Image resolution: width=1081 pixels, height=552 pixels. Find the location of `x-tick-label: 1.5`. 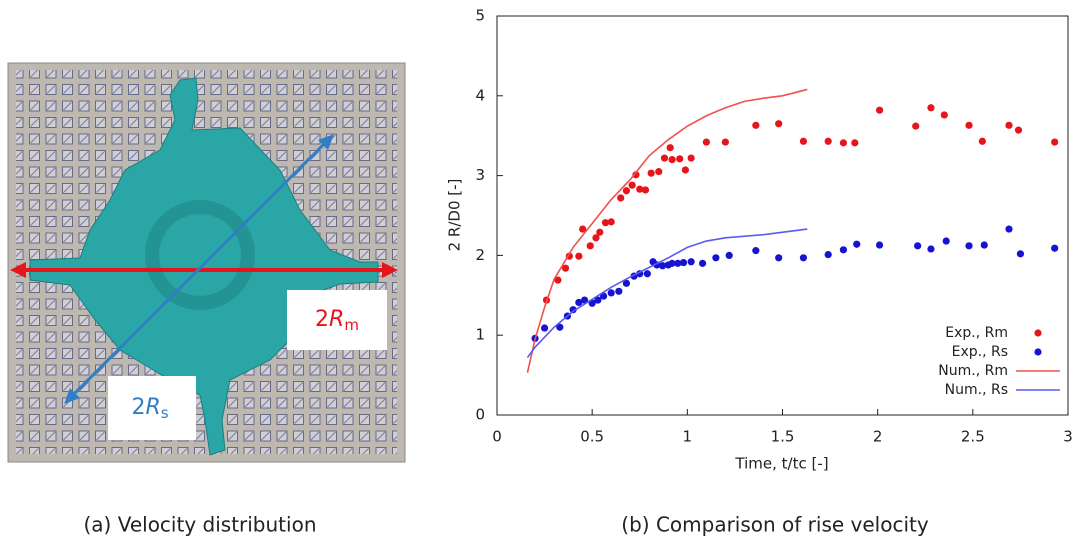

x-tick-label: 1.5 is located at coordinates (783, 437).